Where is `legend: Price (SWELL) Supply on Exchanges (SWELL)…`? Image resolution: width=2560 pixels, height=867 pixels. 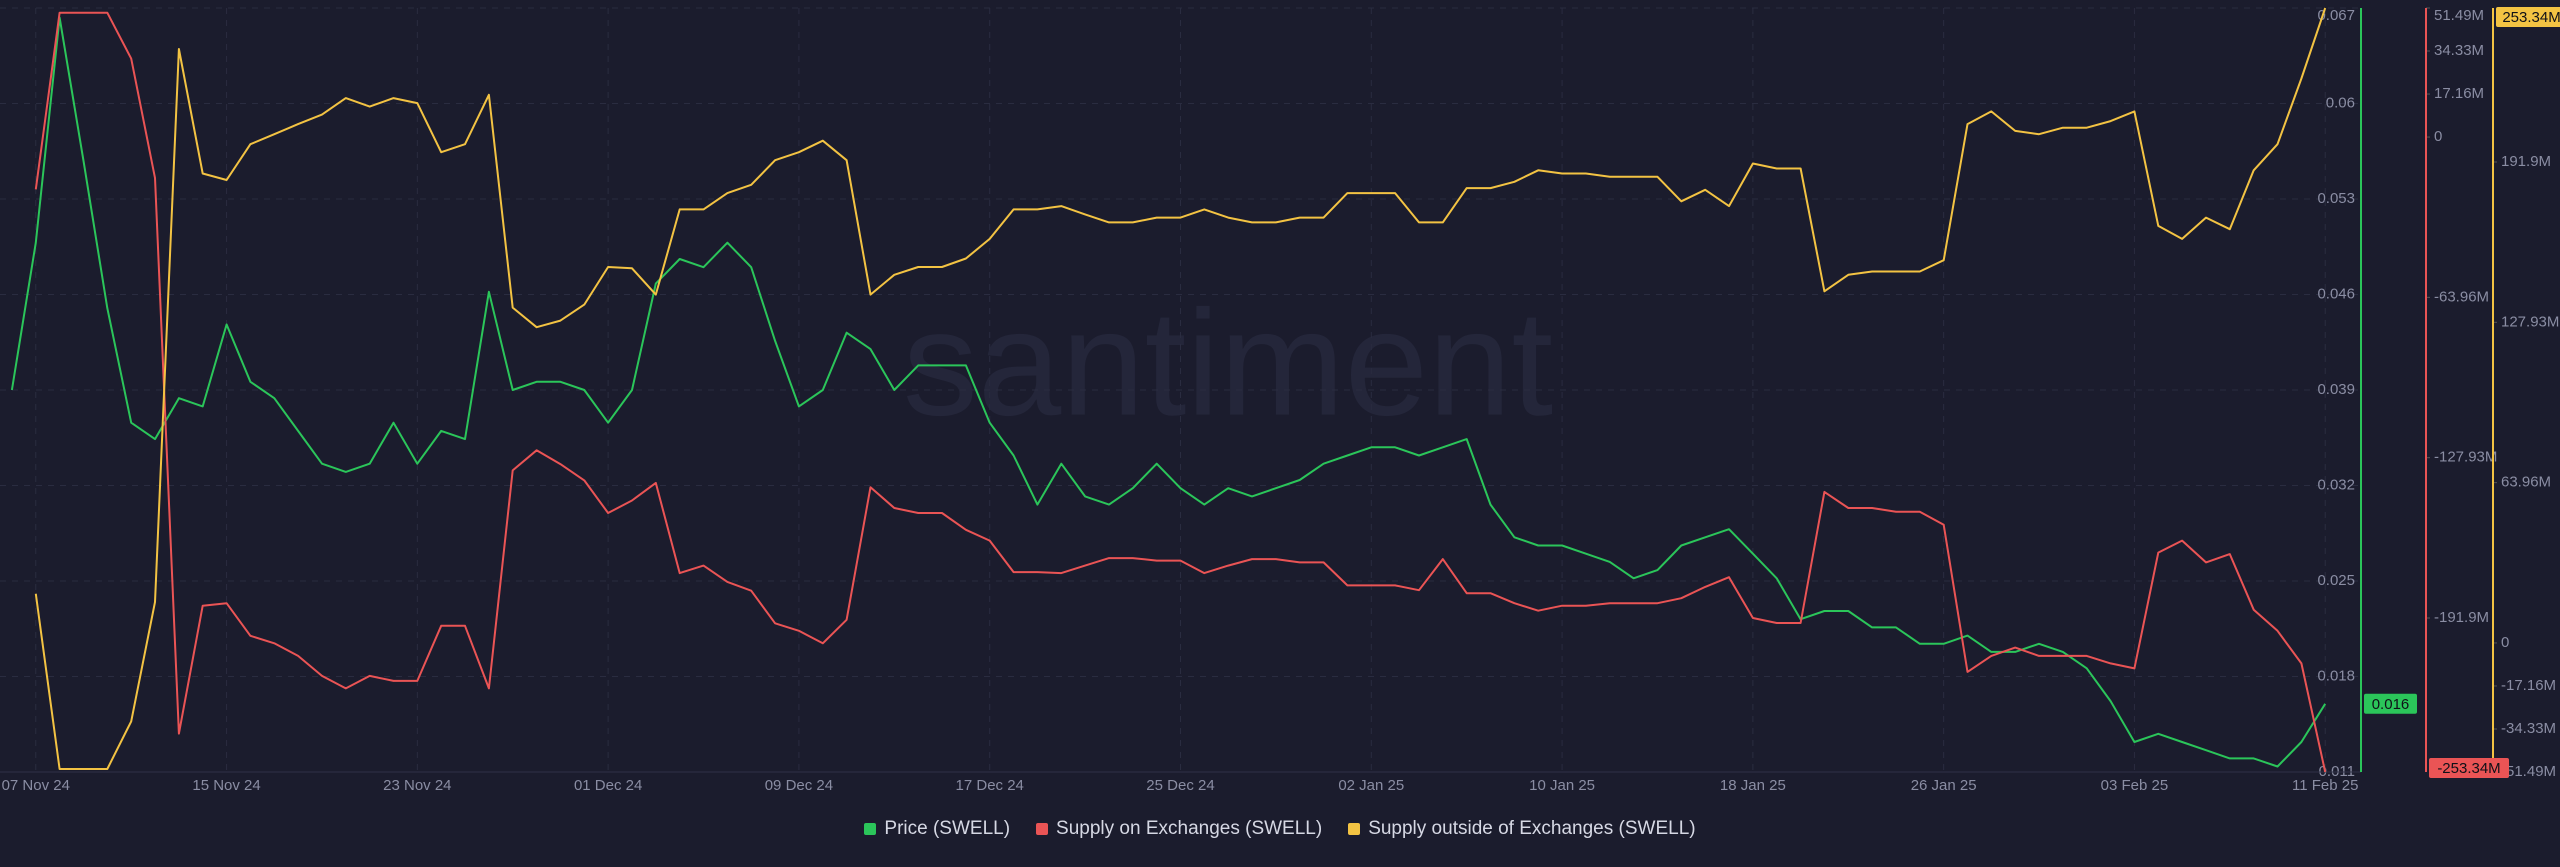 legend: Price (SWELL) Supply on Exchanges (SWELL)… is located at coordinates (1280, 829).